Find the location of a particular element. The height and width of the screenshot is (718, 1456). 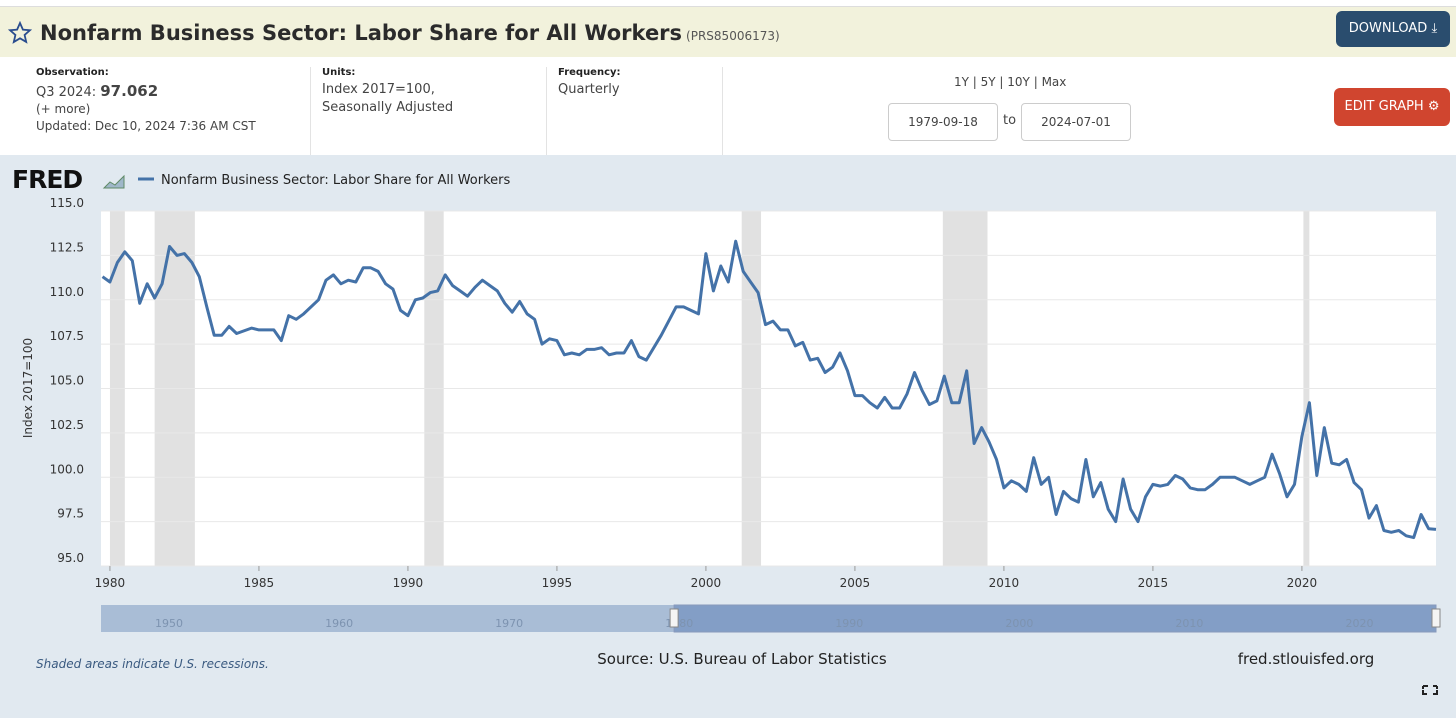

y-axis-label: Index 2017=100 is located at coordinates (28, 388).